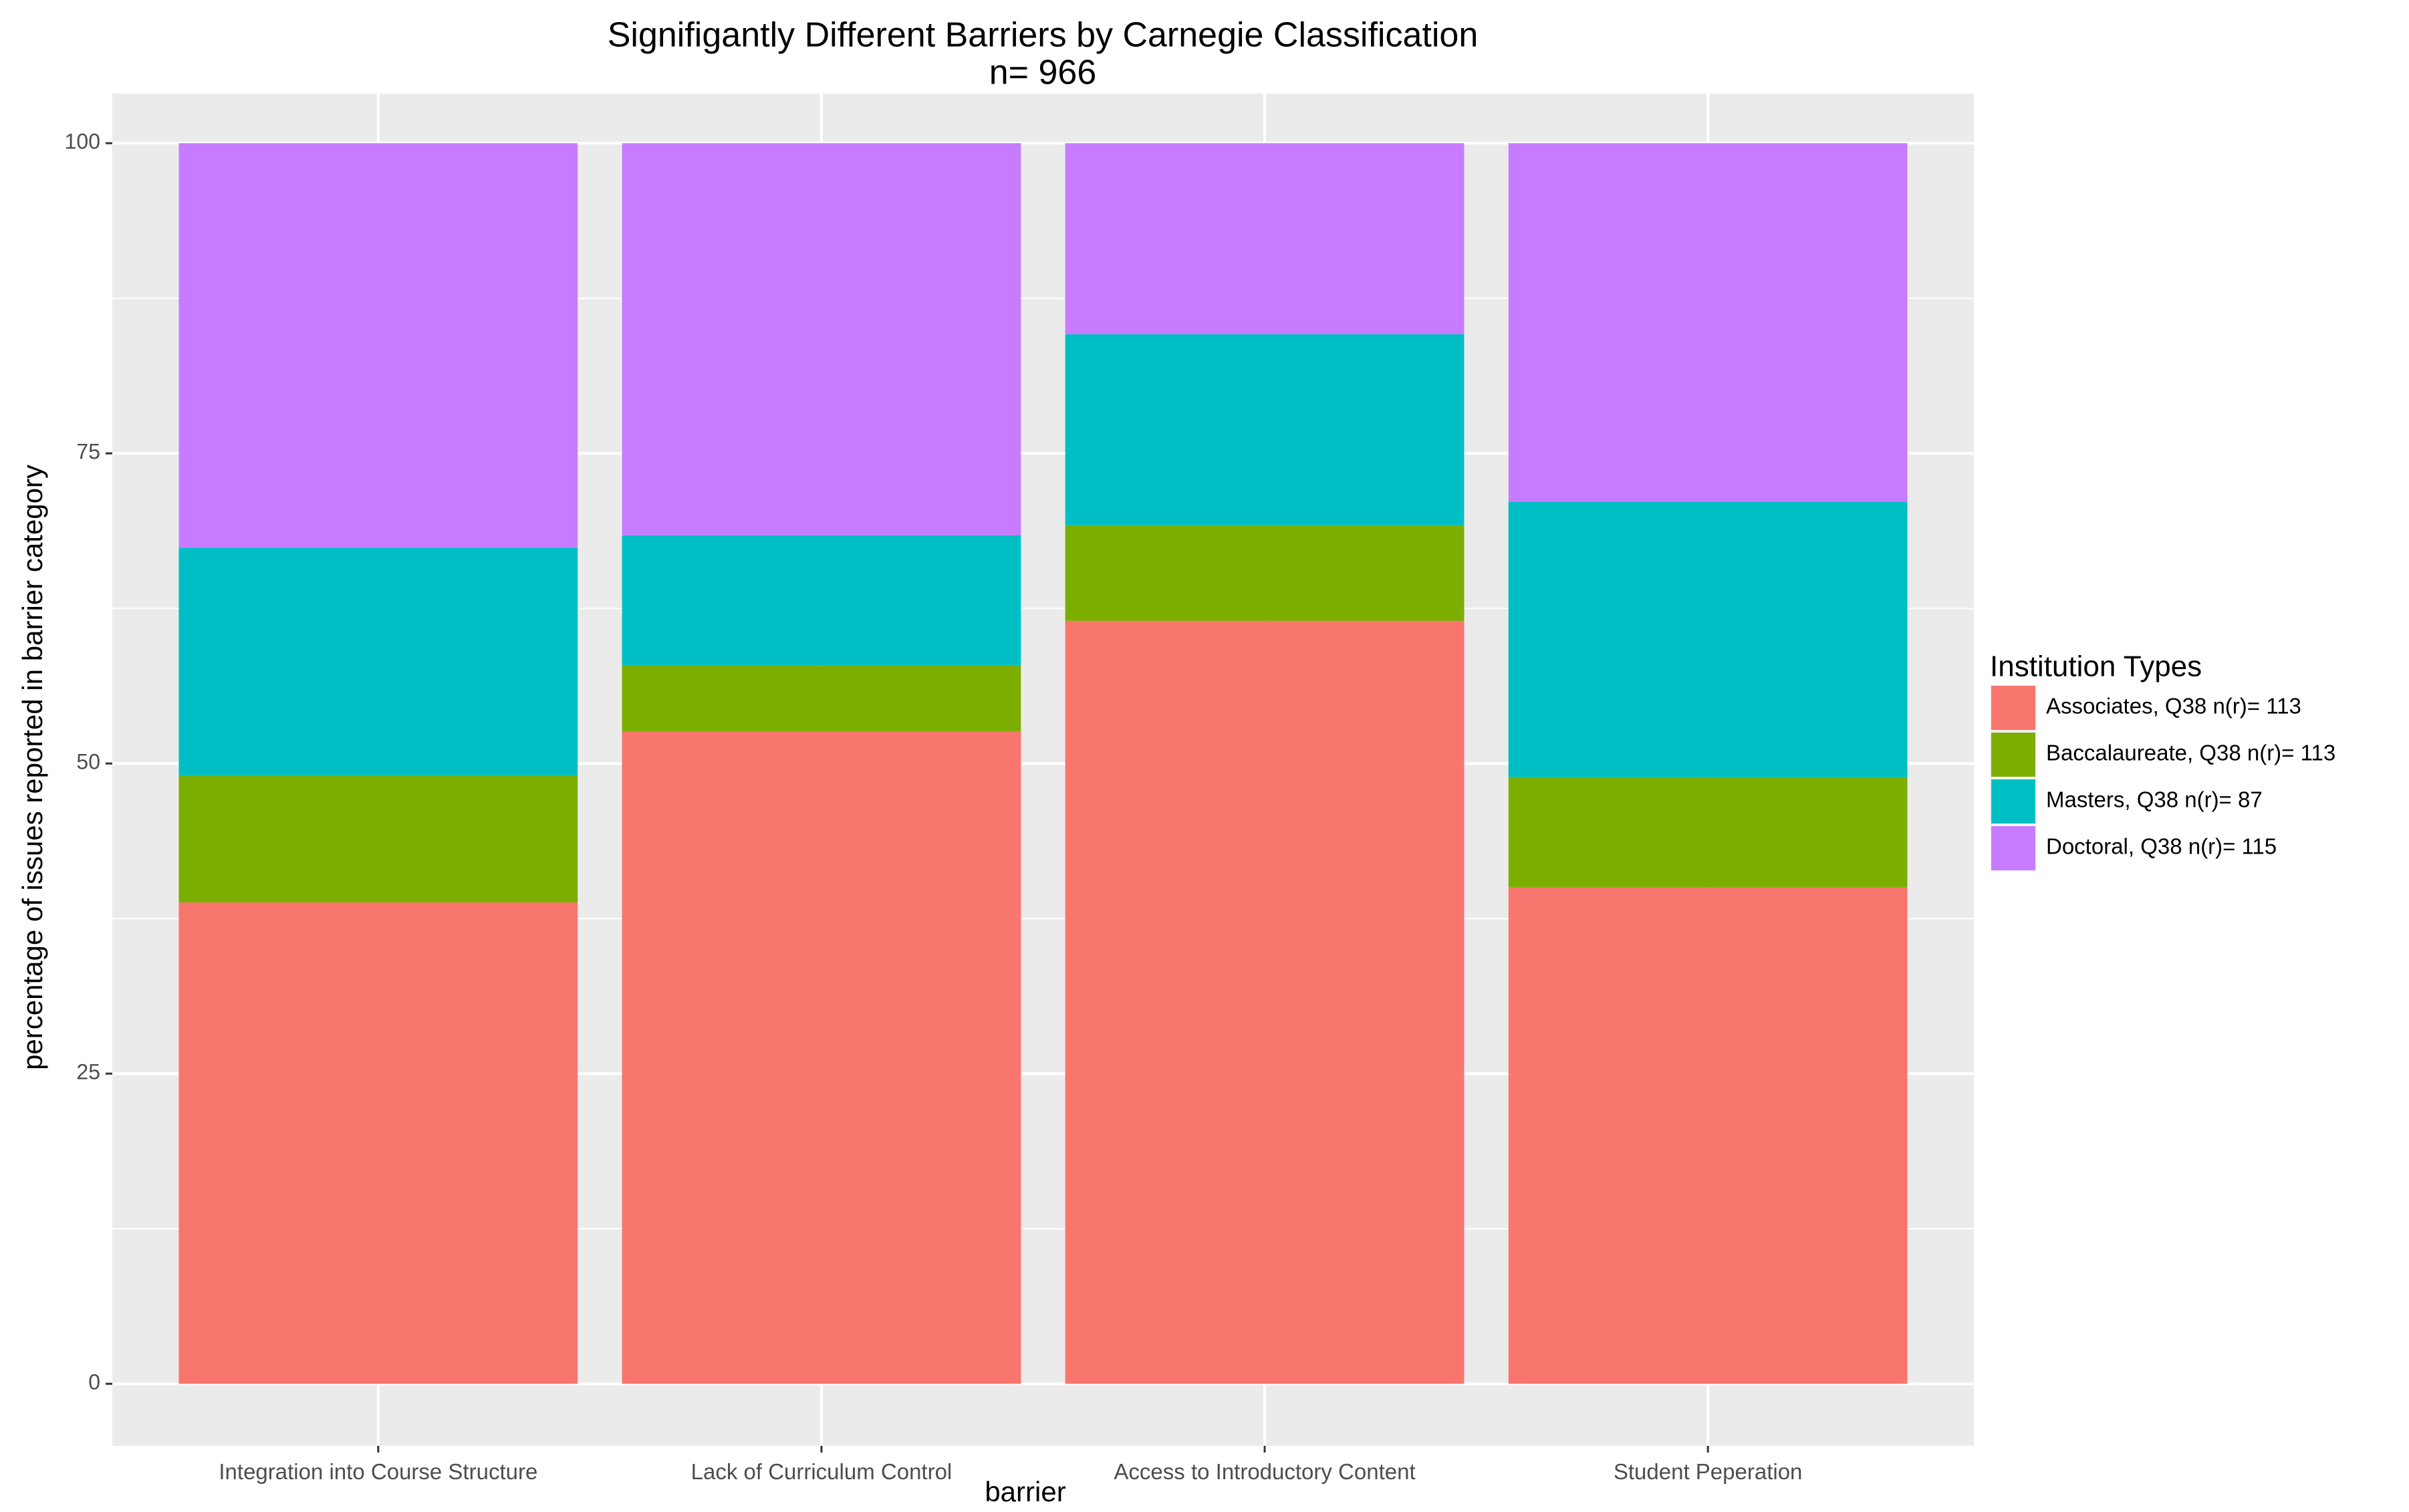 The image size is (2409, 1512). I want to click on y-axis: 0 25 50 75 100, so click(88, 762).